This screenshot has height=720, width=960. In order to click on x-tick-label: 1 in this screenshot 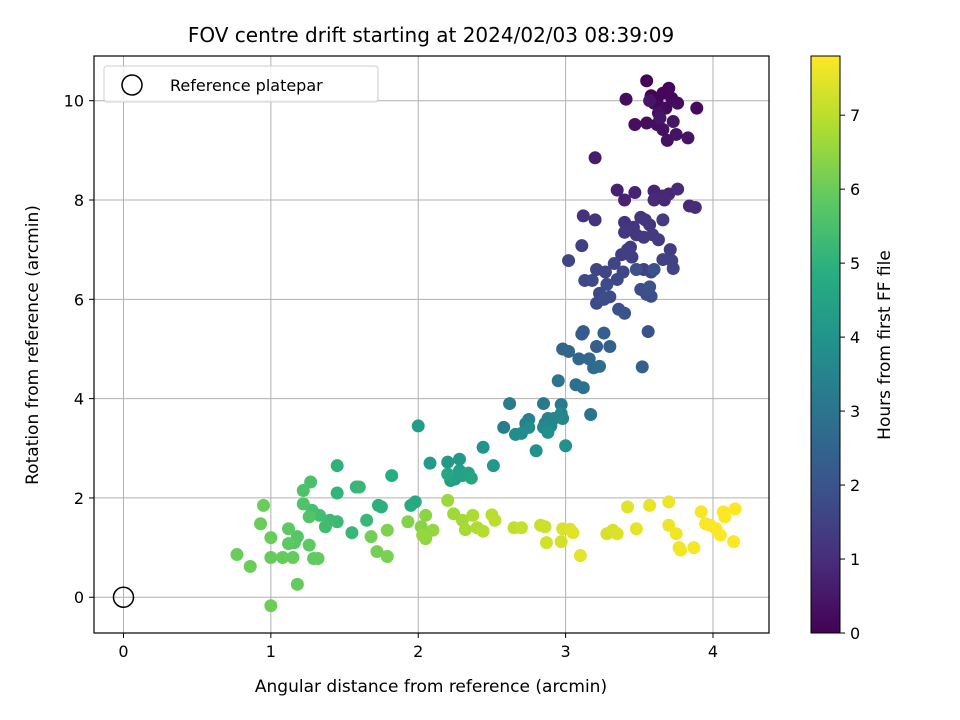, I will do `click(271, 651)`.